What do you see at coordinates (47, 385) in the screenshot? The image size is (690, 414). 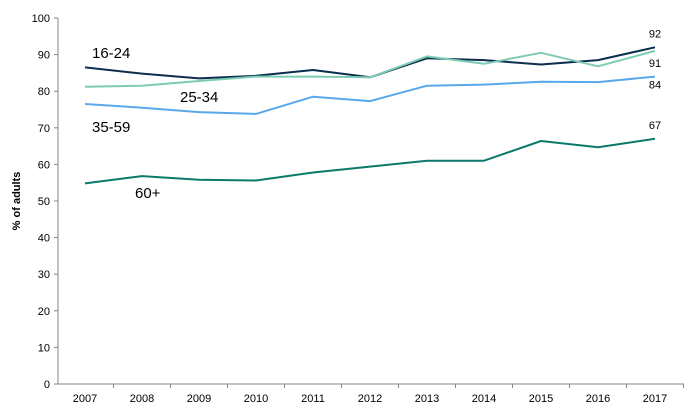 I see `y-tick-label: 0` at bounding box center [47, 385].